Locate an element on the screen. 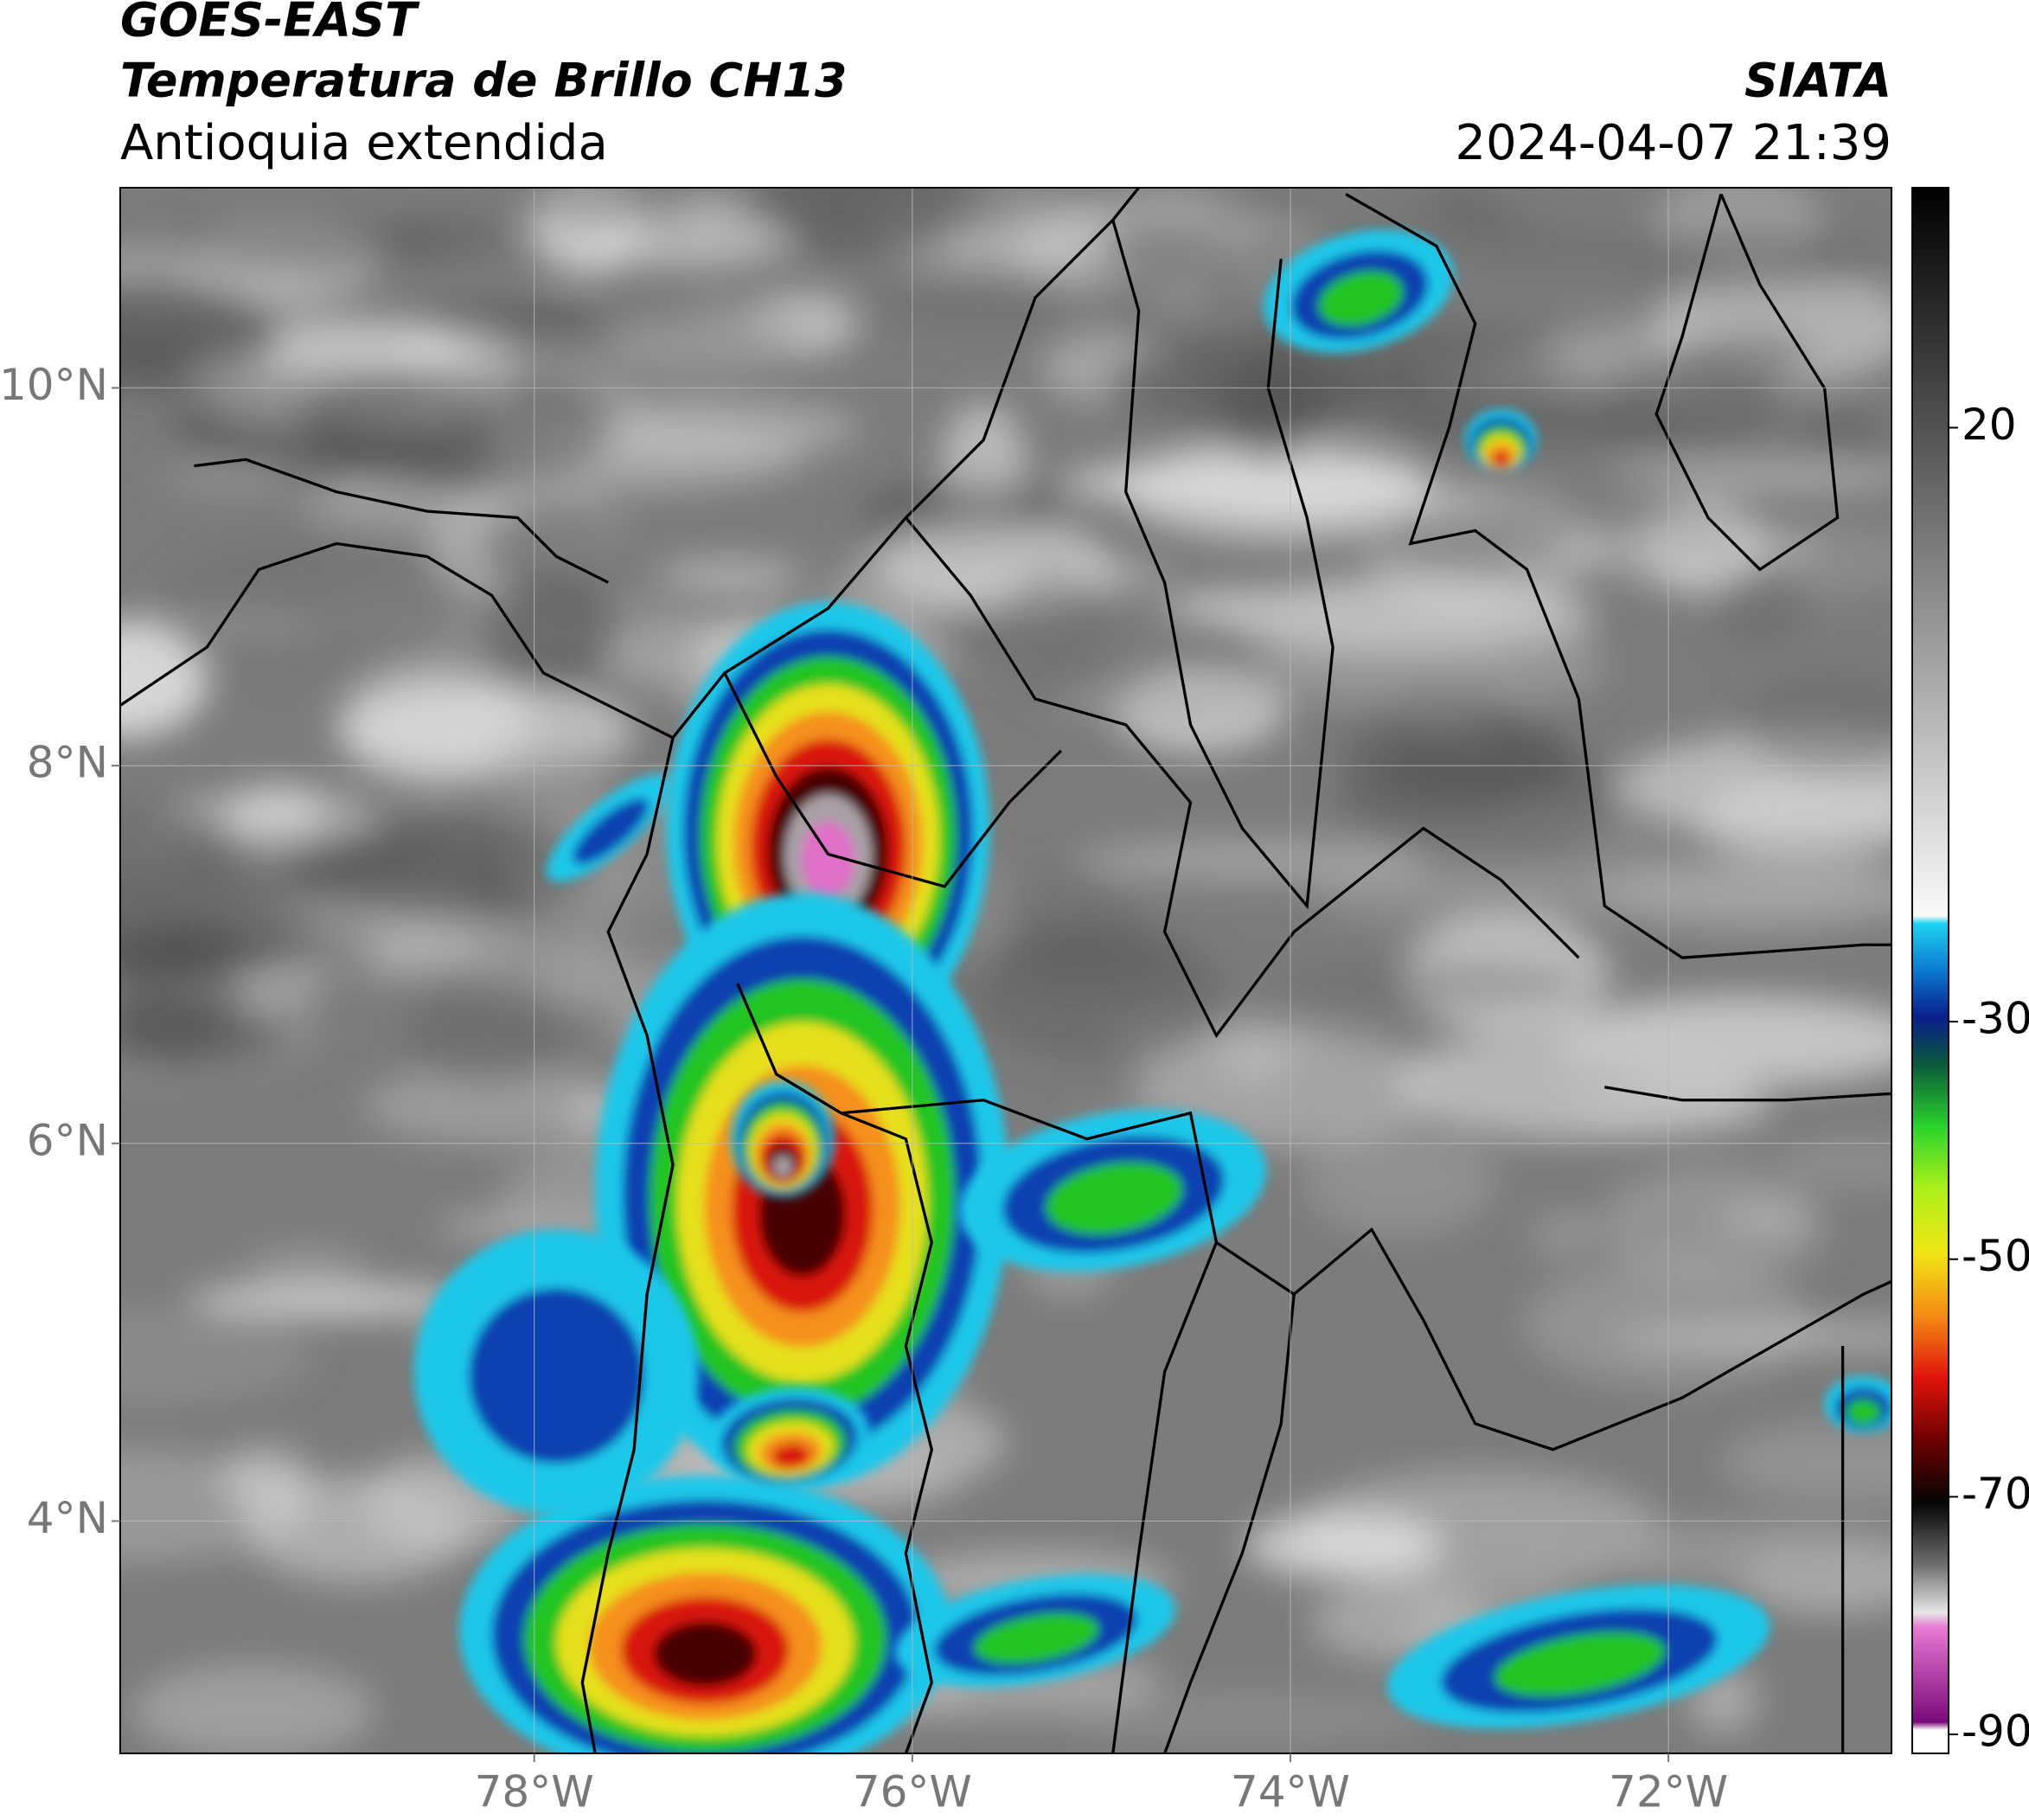 The height and width of the screenshot is (1820, 2029). colorbar is located at coordinates (1930, 970).